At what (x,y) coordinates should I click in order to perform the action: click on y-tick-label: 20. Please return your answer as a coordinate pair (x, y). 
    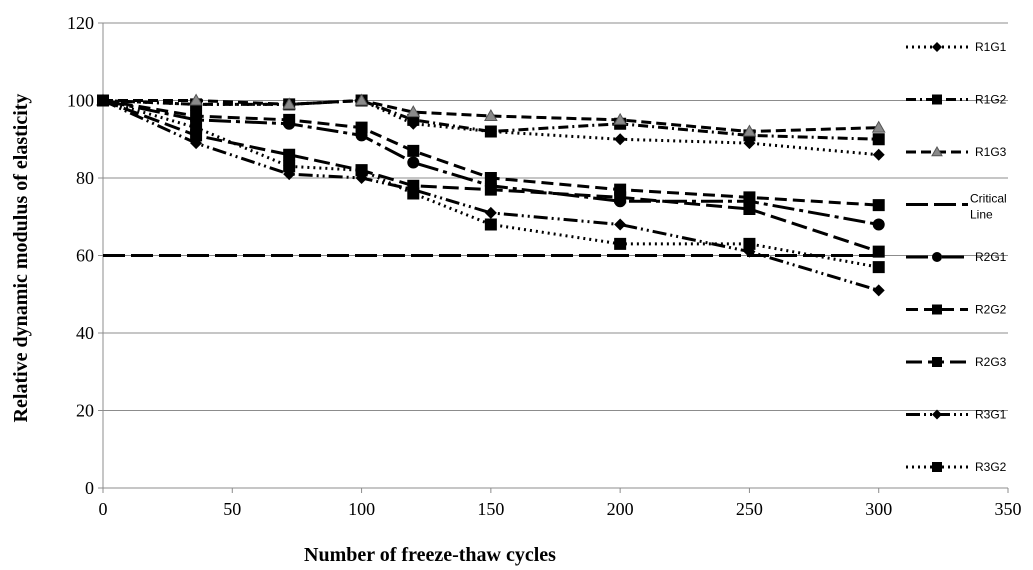
    Looking at the image, I should click on (85, 411).